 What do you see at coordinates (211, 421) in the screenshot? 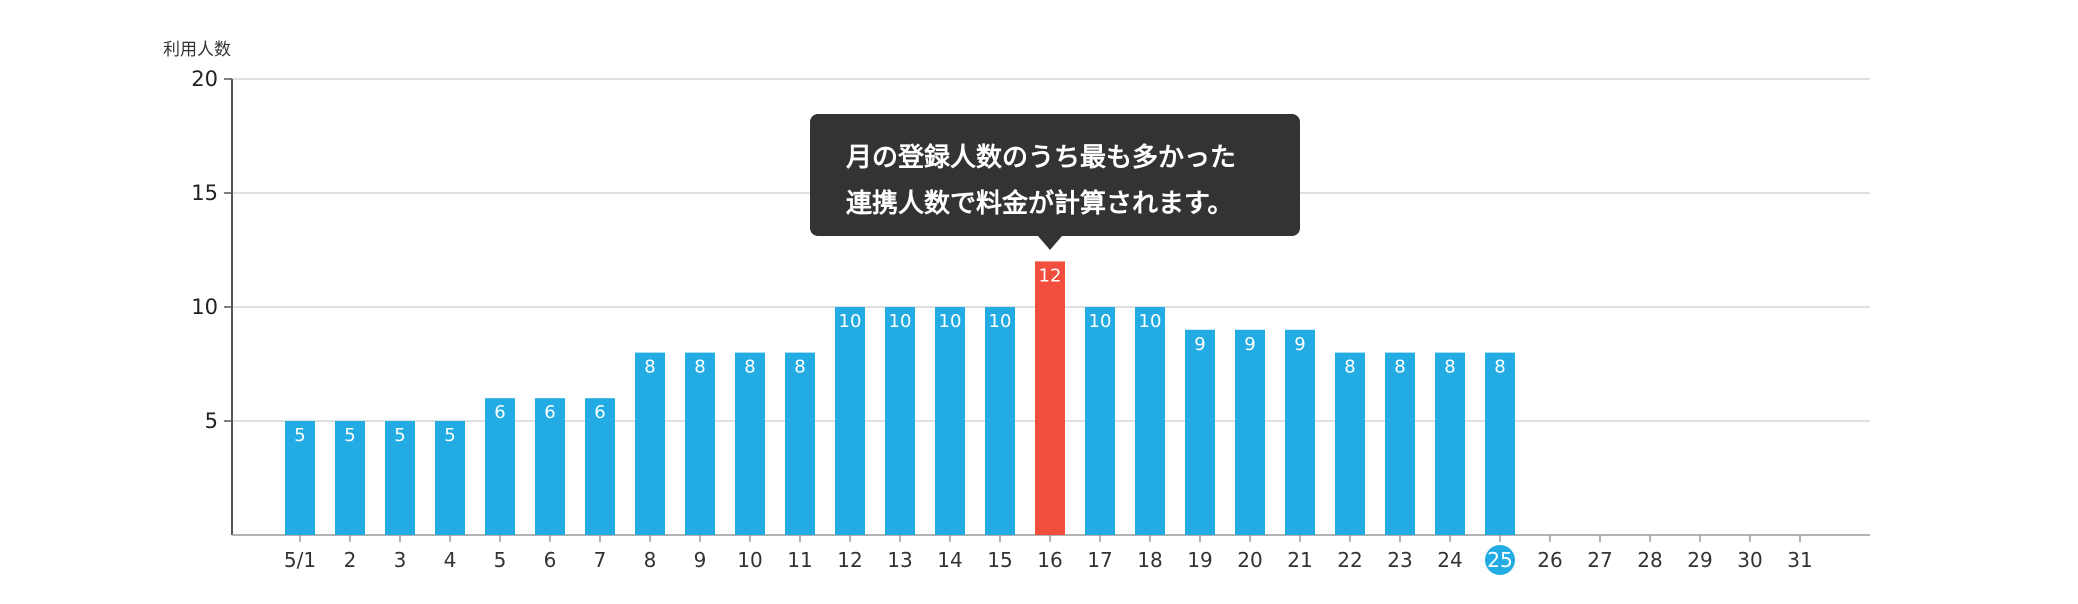
I see `y-tick-label: 5` at bounding box center [211, 421].